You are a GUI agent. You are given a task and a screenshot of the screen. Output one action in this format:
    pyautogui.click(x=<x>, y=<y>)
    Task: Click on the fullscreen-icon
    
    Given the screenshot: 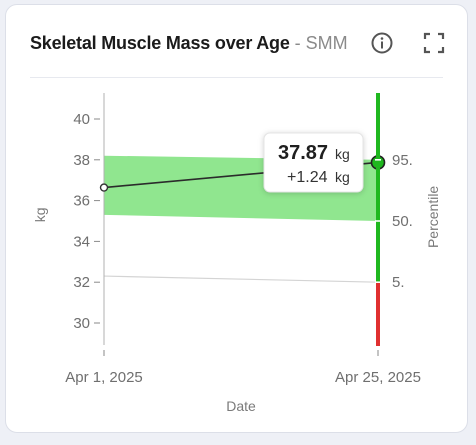 What is the action you would take?
    pyautogui.click(x=434, y=43)
    